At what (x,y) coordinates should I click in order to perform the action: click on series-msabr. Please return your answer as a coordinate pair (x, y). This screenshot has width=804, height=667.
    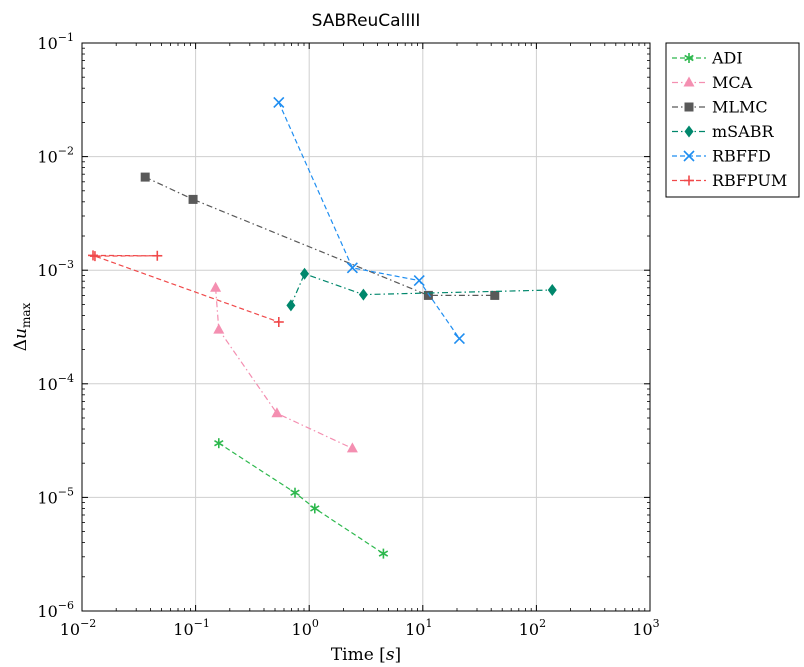
    Looking at the image, I should click on (421, 289).